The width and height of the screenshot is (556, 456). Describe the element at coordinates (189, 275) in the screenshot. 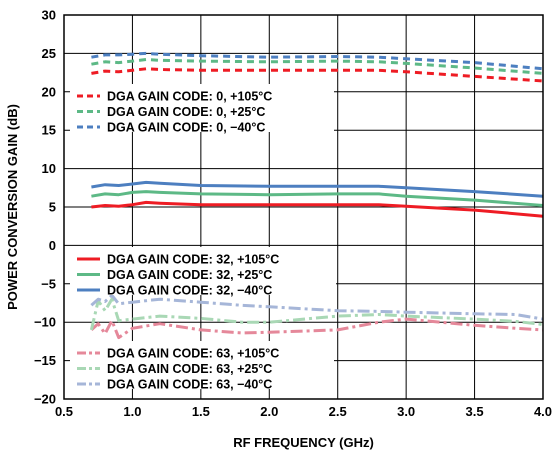

I see `legend-label: DGA GAIN CODE: 32, +25°C` at that location.